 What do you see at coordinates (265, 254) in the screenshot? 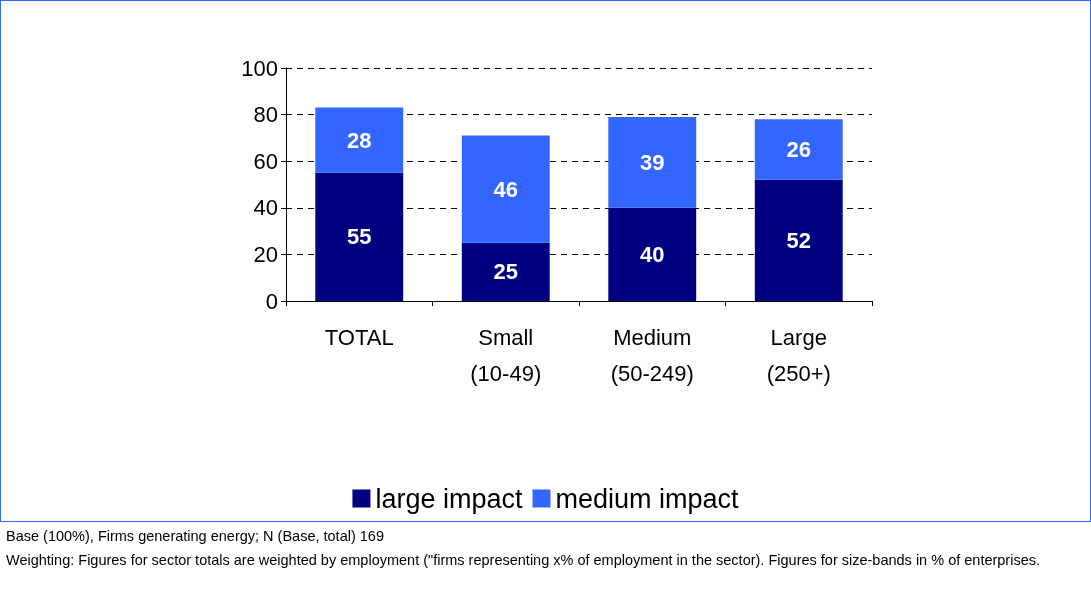
I see `y-tick-label: 20` at bounding box center [265, 254].